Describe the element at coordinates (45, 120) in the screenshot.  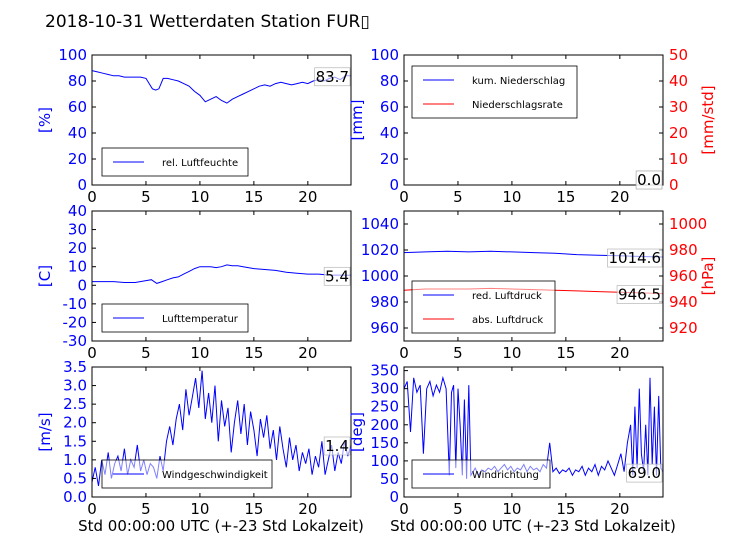
I see `y-axis-label: [%]` at that location.